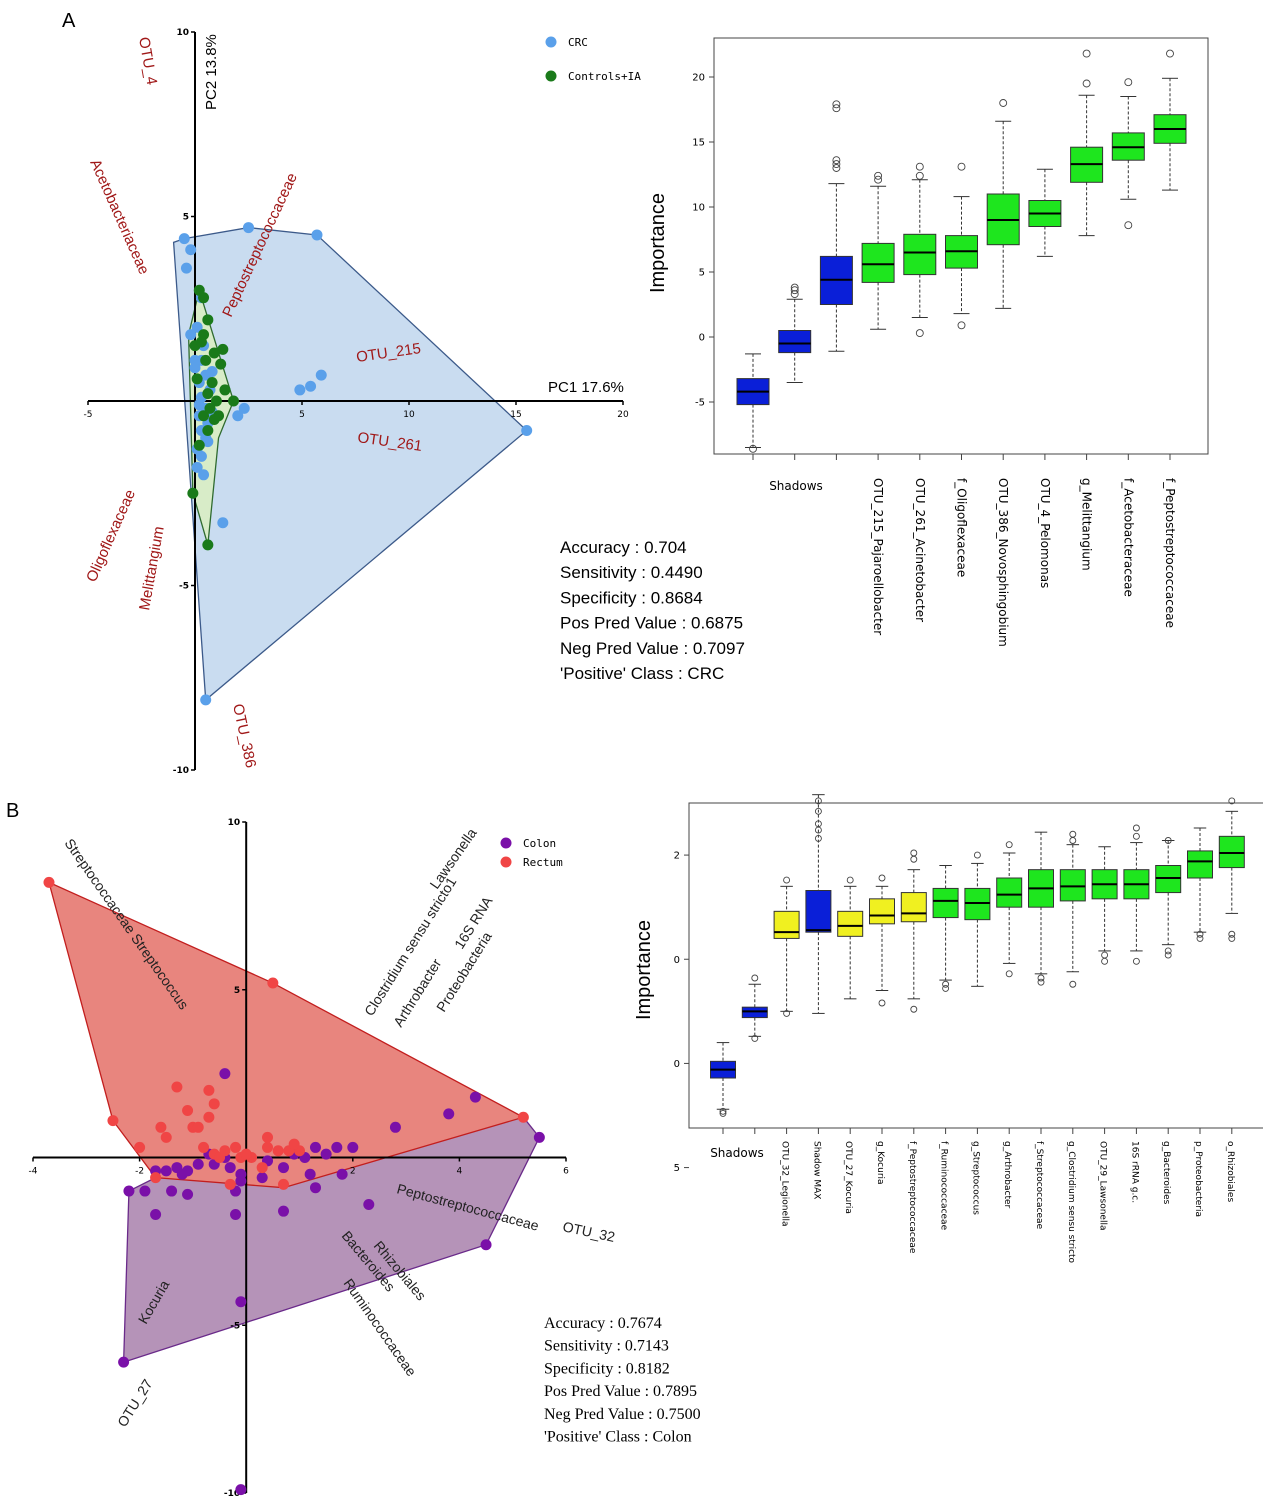 This screenshot has height=1499, width=1263. I want to click on y-tick-label: 10, so click(698, 208).